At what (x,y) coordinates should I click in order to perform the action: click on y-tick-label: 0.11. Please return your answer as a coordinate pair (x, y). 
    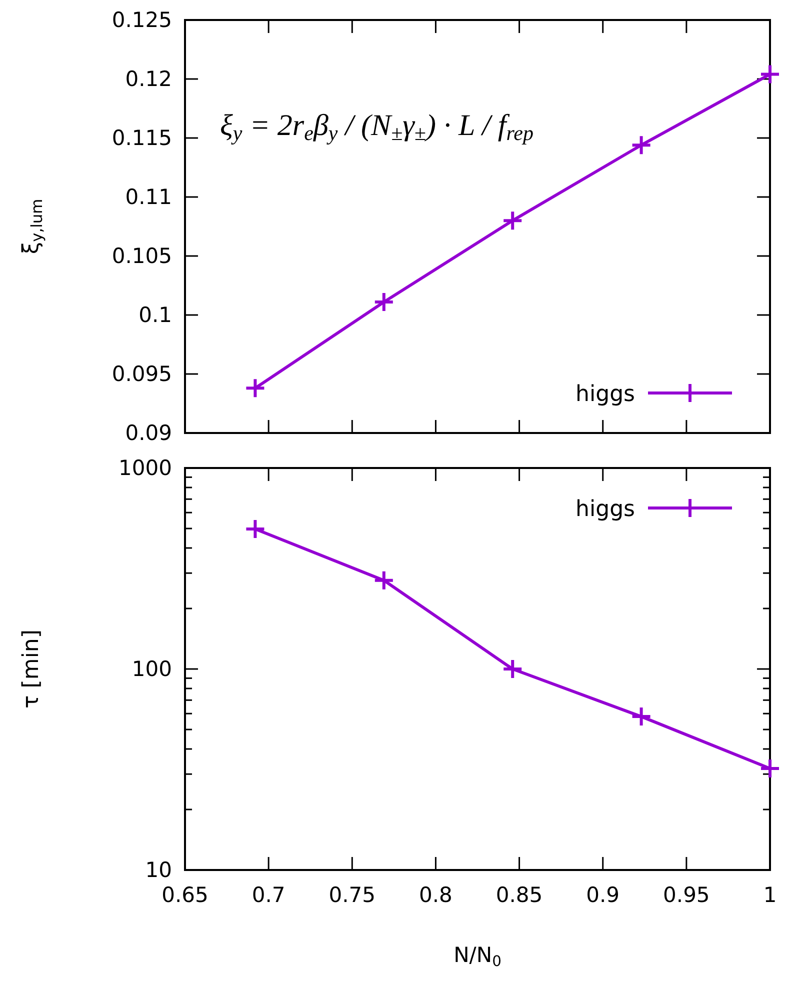
    Looking at the image, I should click on (148, 197).